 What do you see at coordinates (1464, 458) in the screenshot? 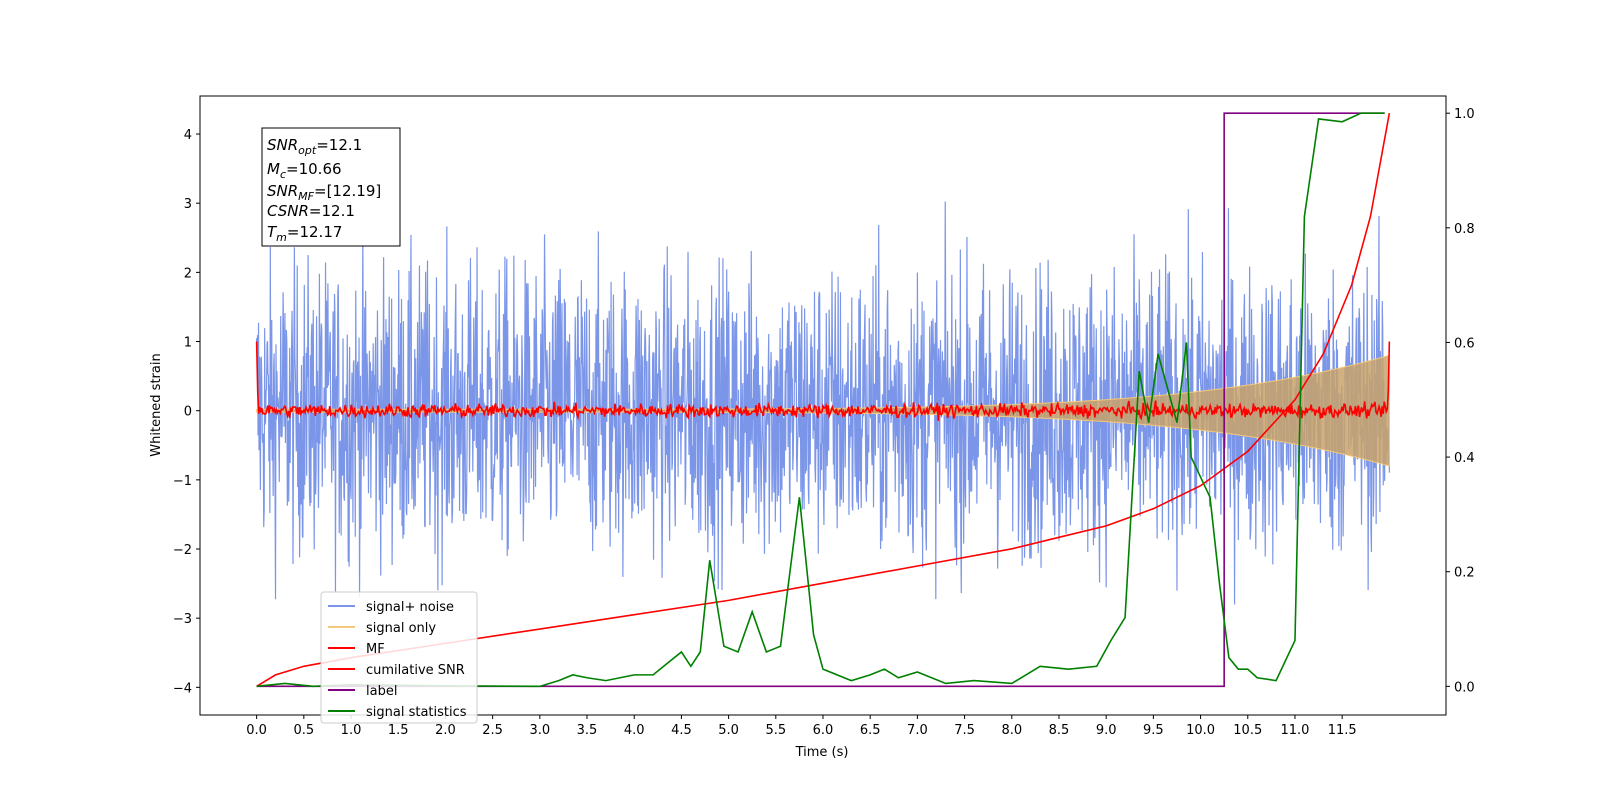
I see `y2-tick-label: 0.4` at bounding box center [1464, 458].